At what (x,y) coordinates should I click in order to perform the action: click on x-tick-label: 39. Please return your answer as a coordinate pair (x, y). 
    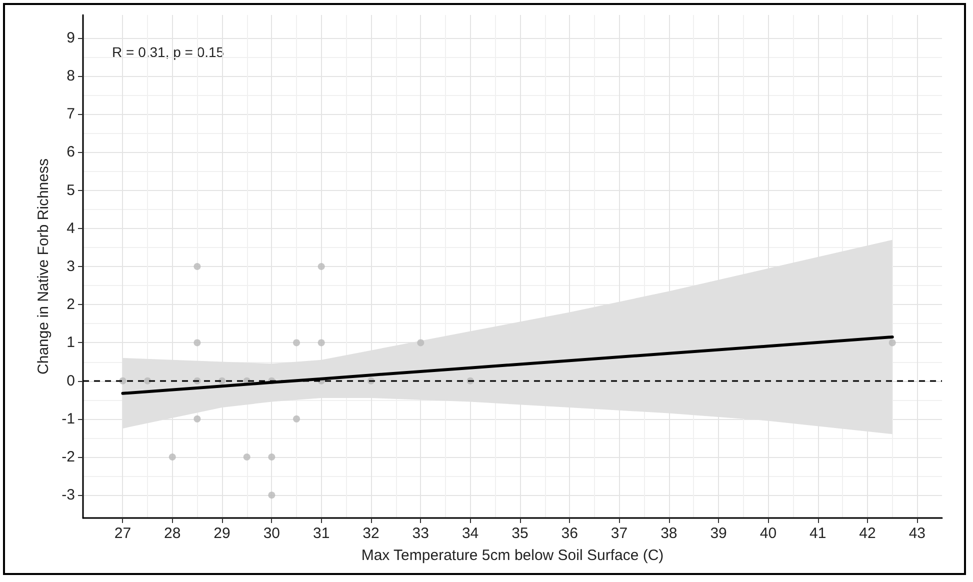
    Looking at the image, I should click on (718, 533).